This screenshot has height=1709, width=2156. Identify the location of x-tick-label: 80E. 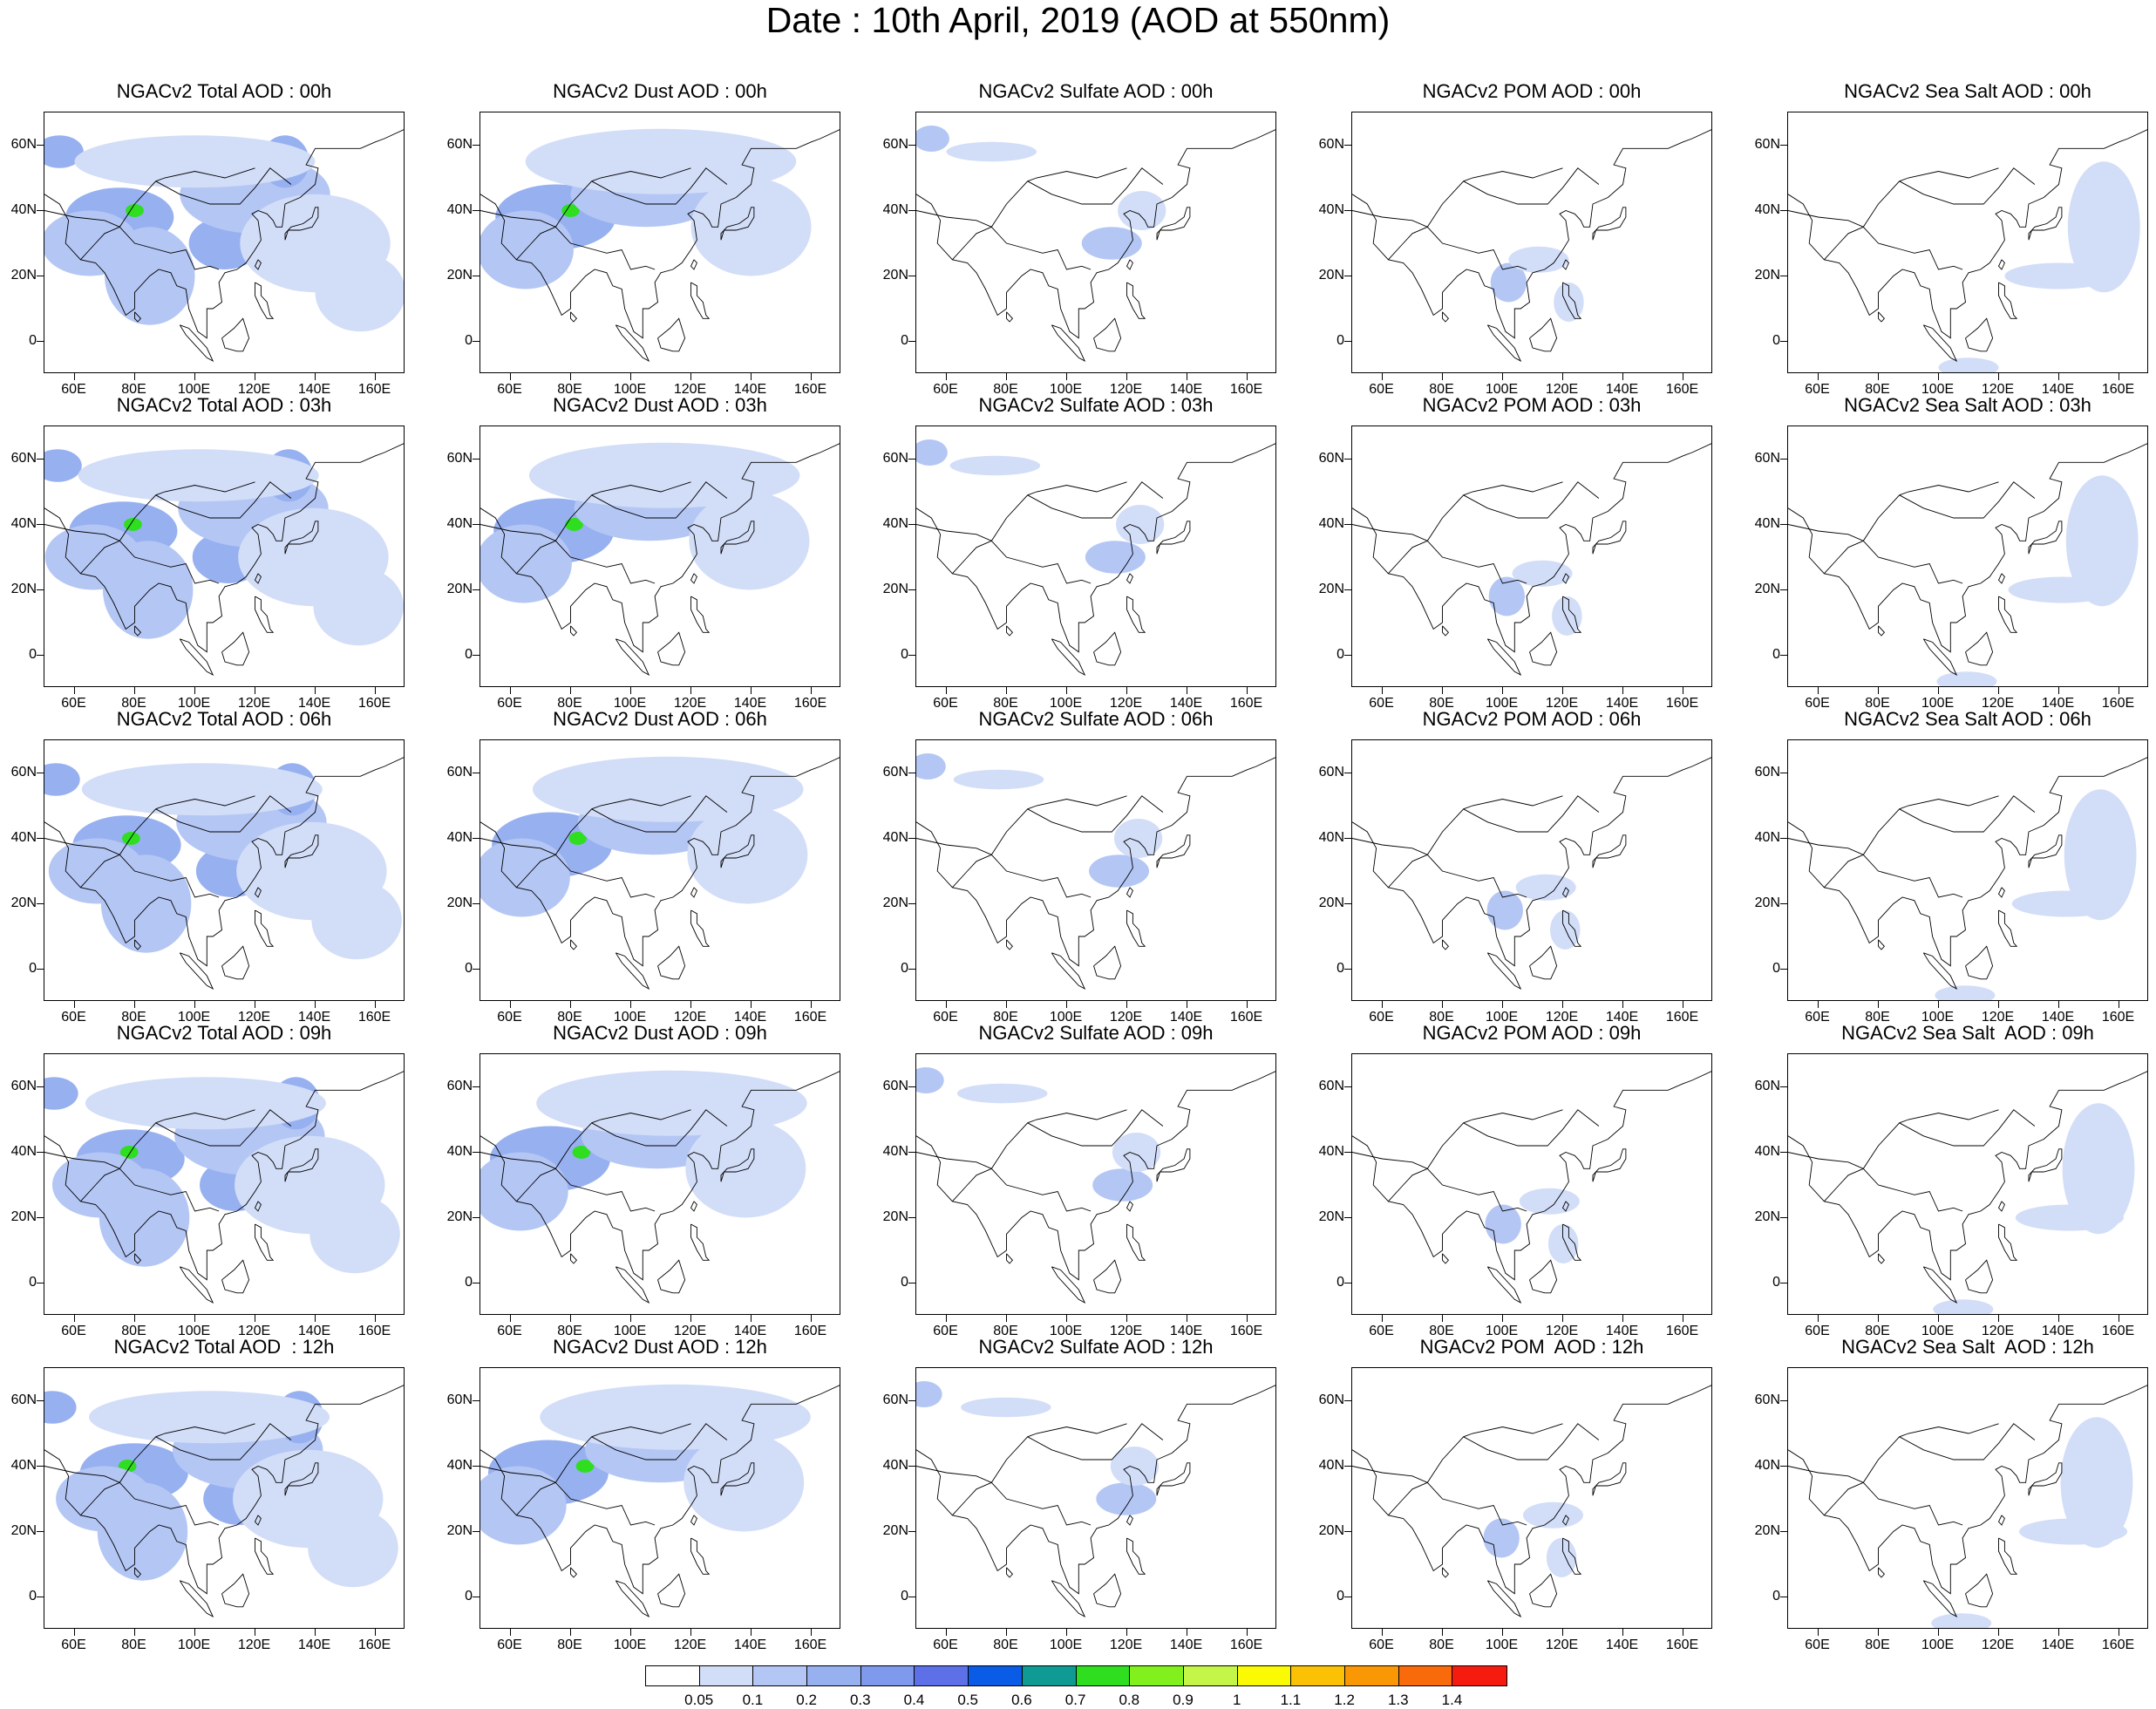
(133, 1645).